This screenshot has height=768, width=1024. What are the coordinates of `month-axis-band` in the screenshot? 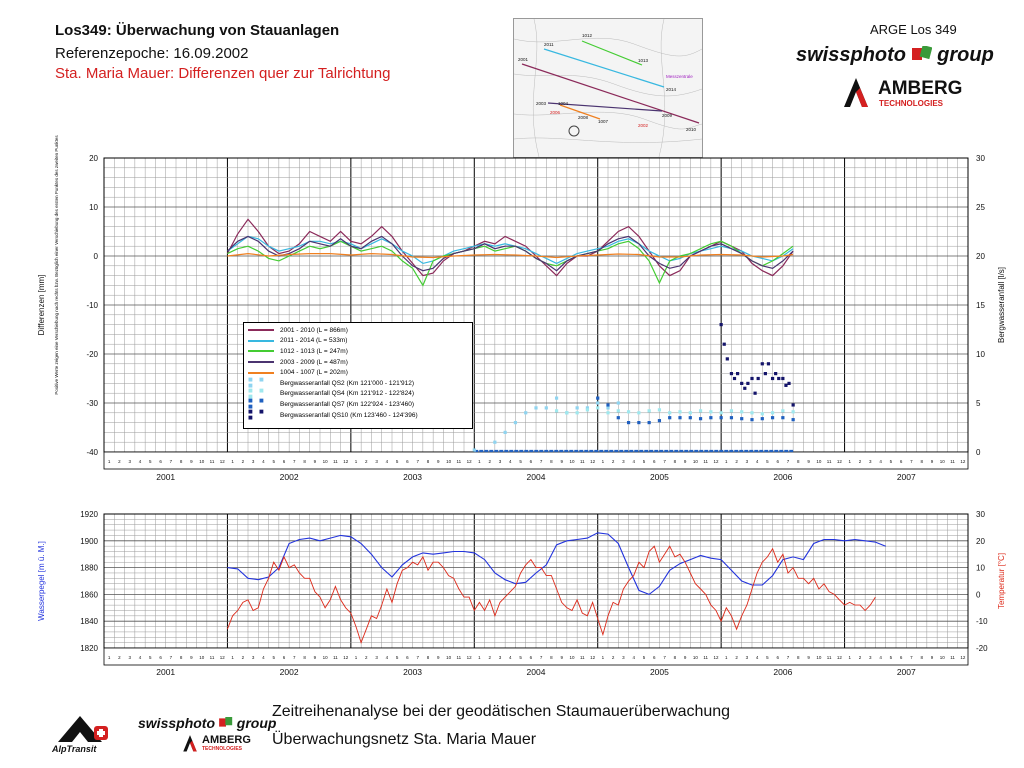 It's located at (536, 656).